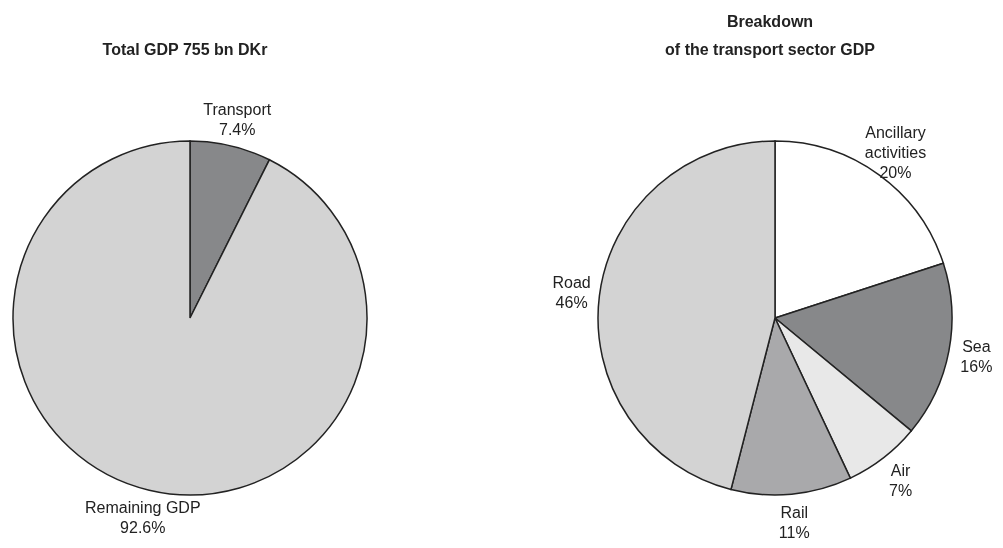 This screenshot has height=548, width=1003. I want to click on slice-label: Road, so click(571, 282).